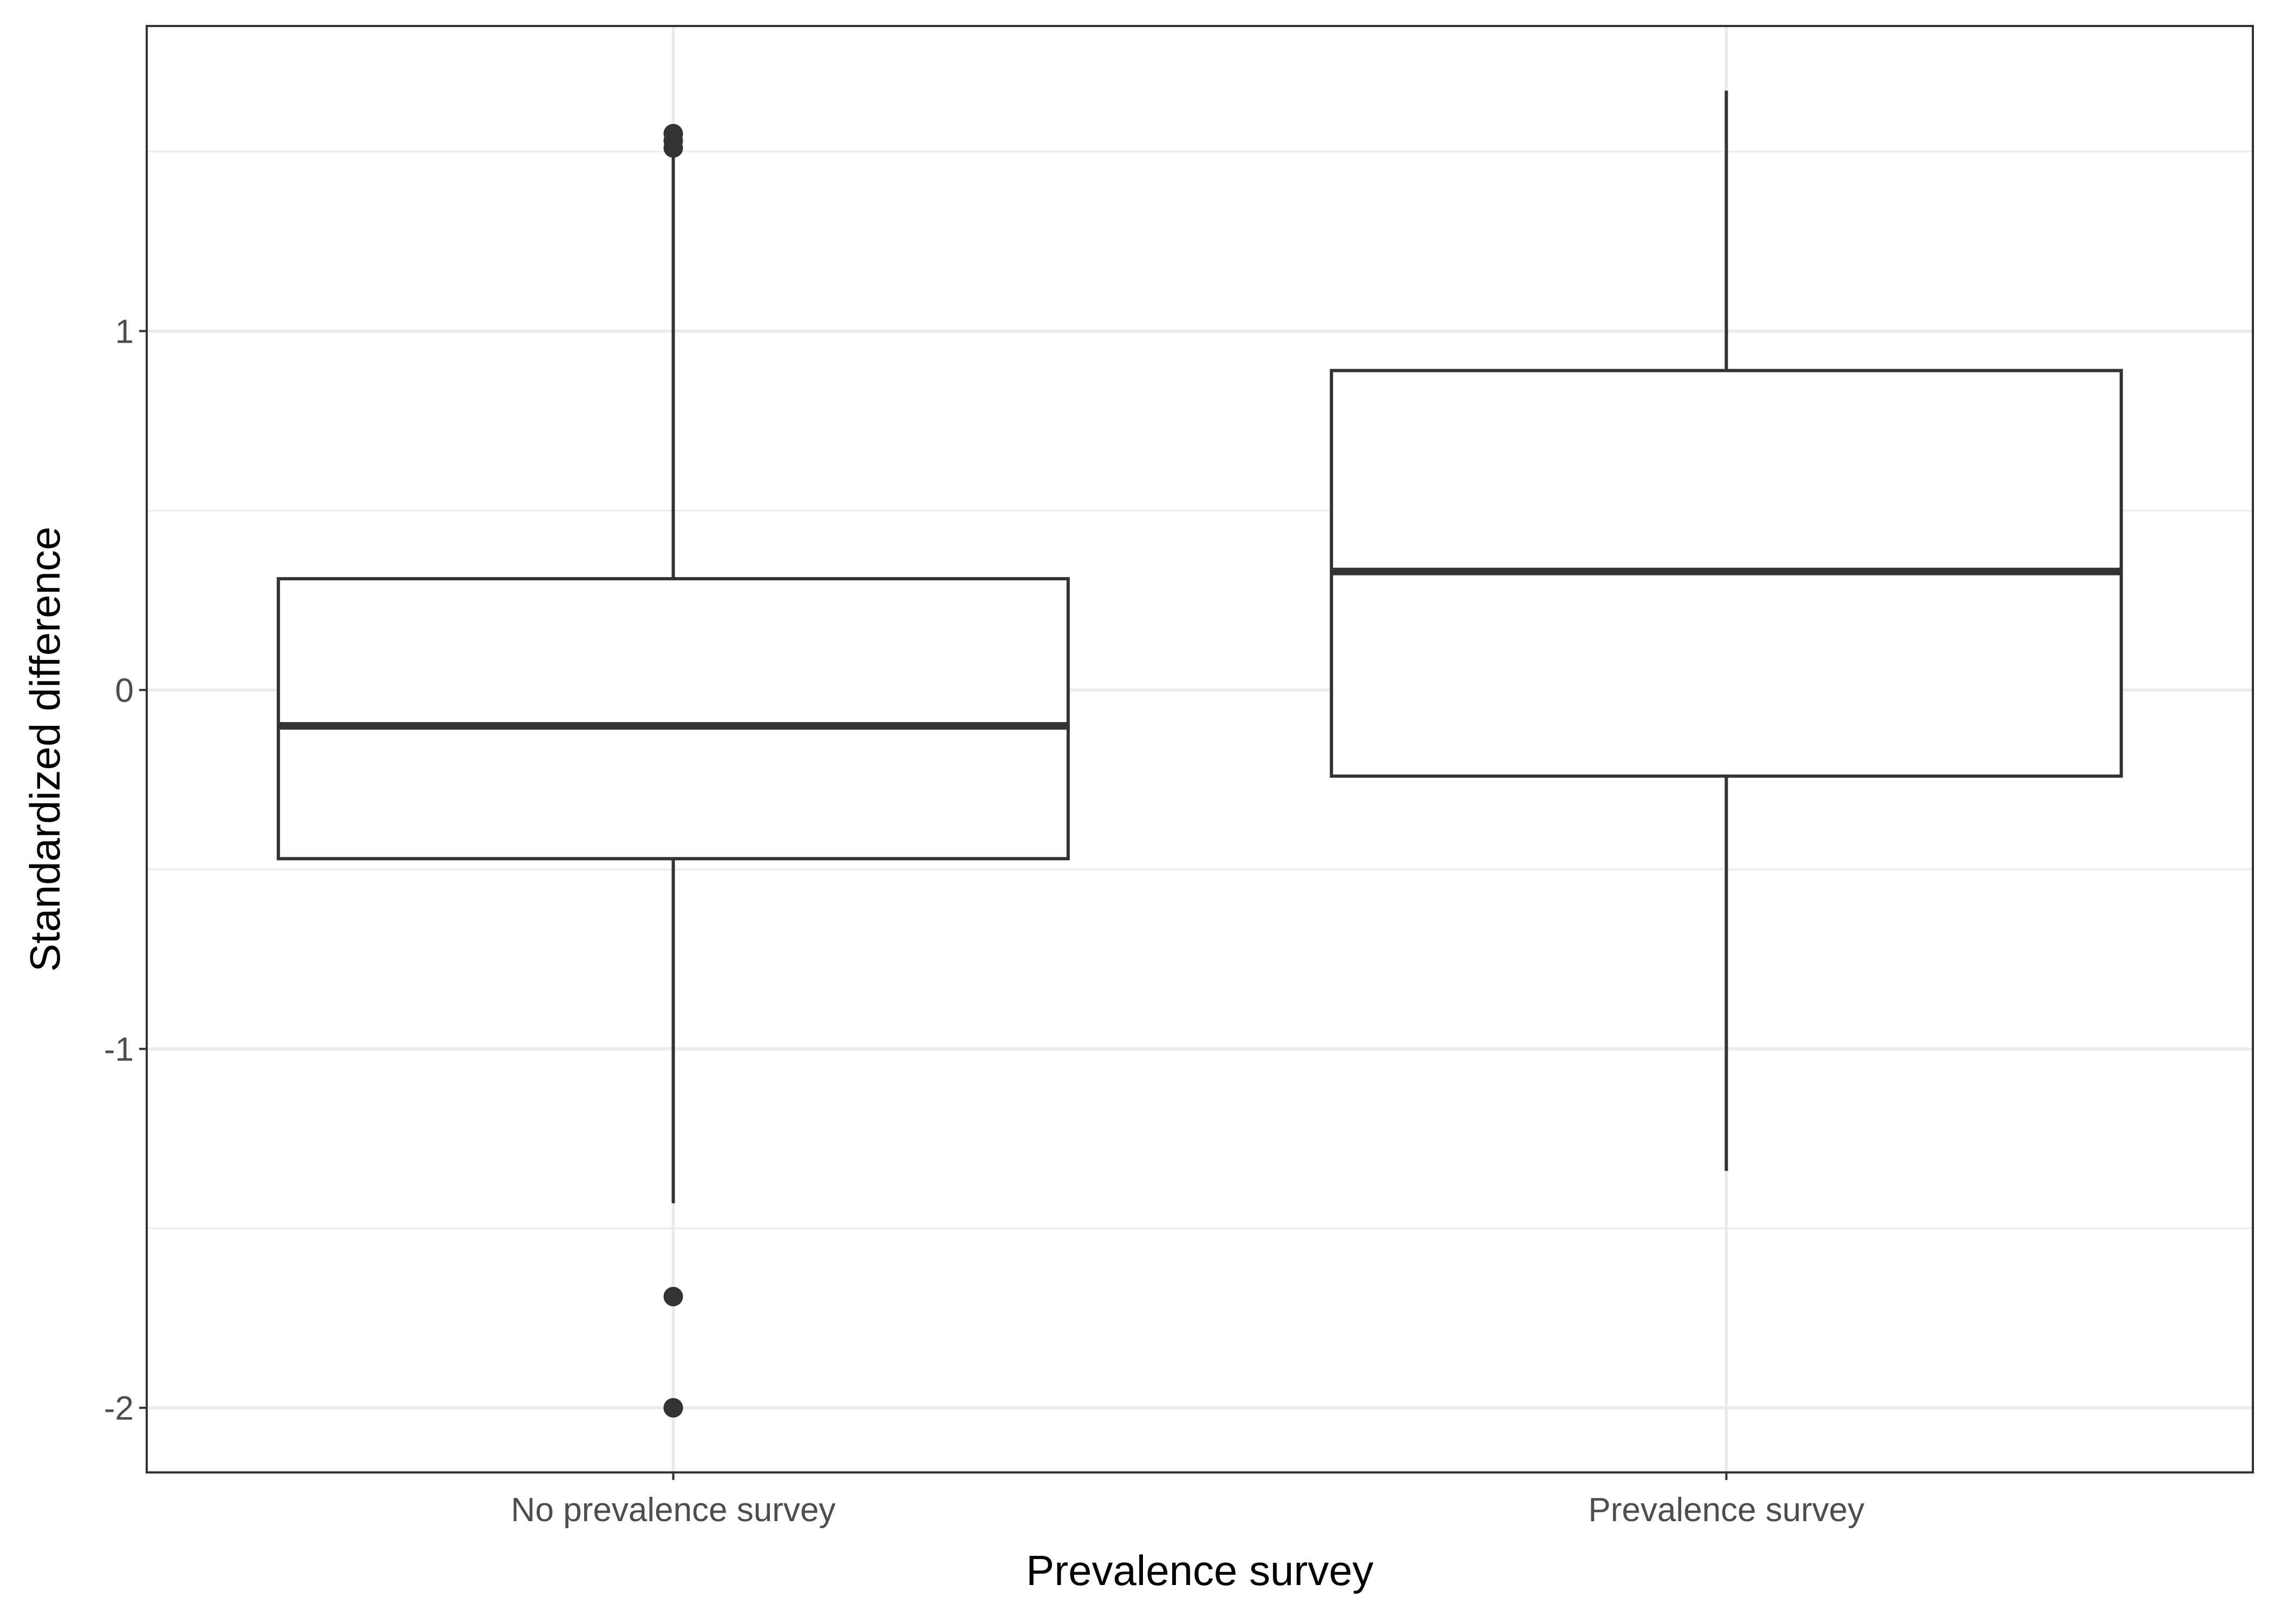 The width and height of the screenshot is (2274, 1624). I want to click on box-iqr, so click(674, 719).